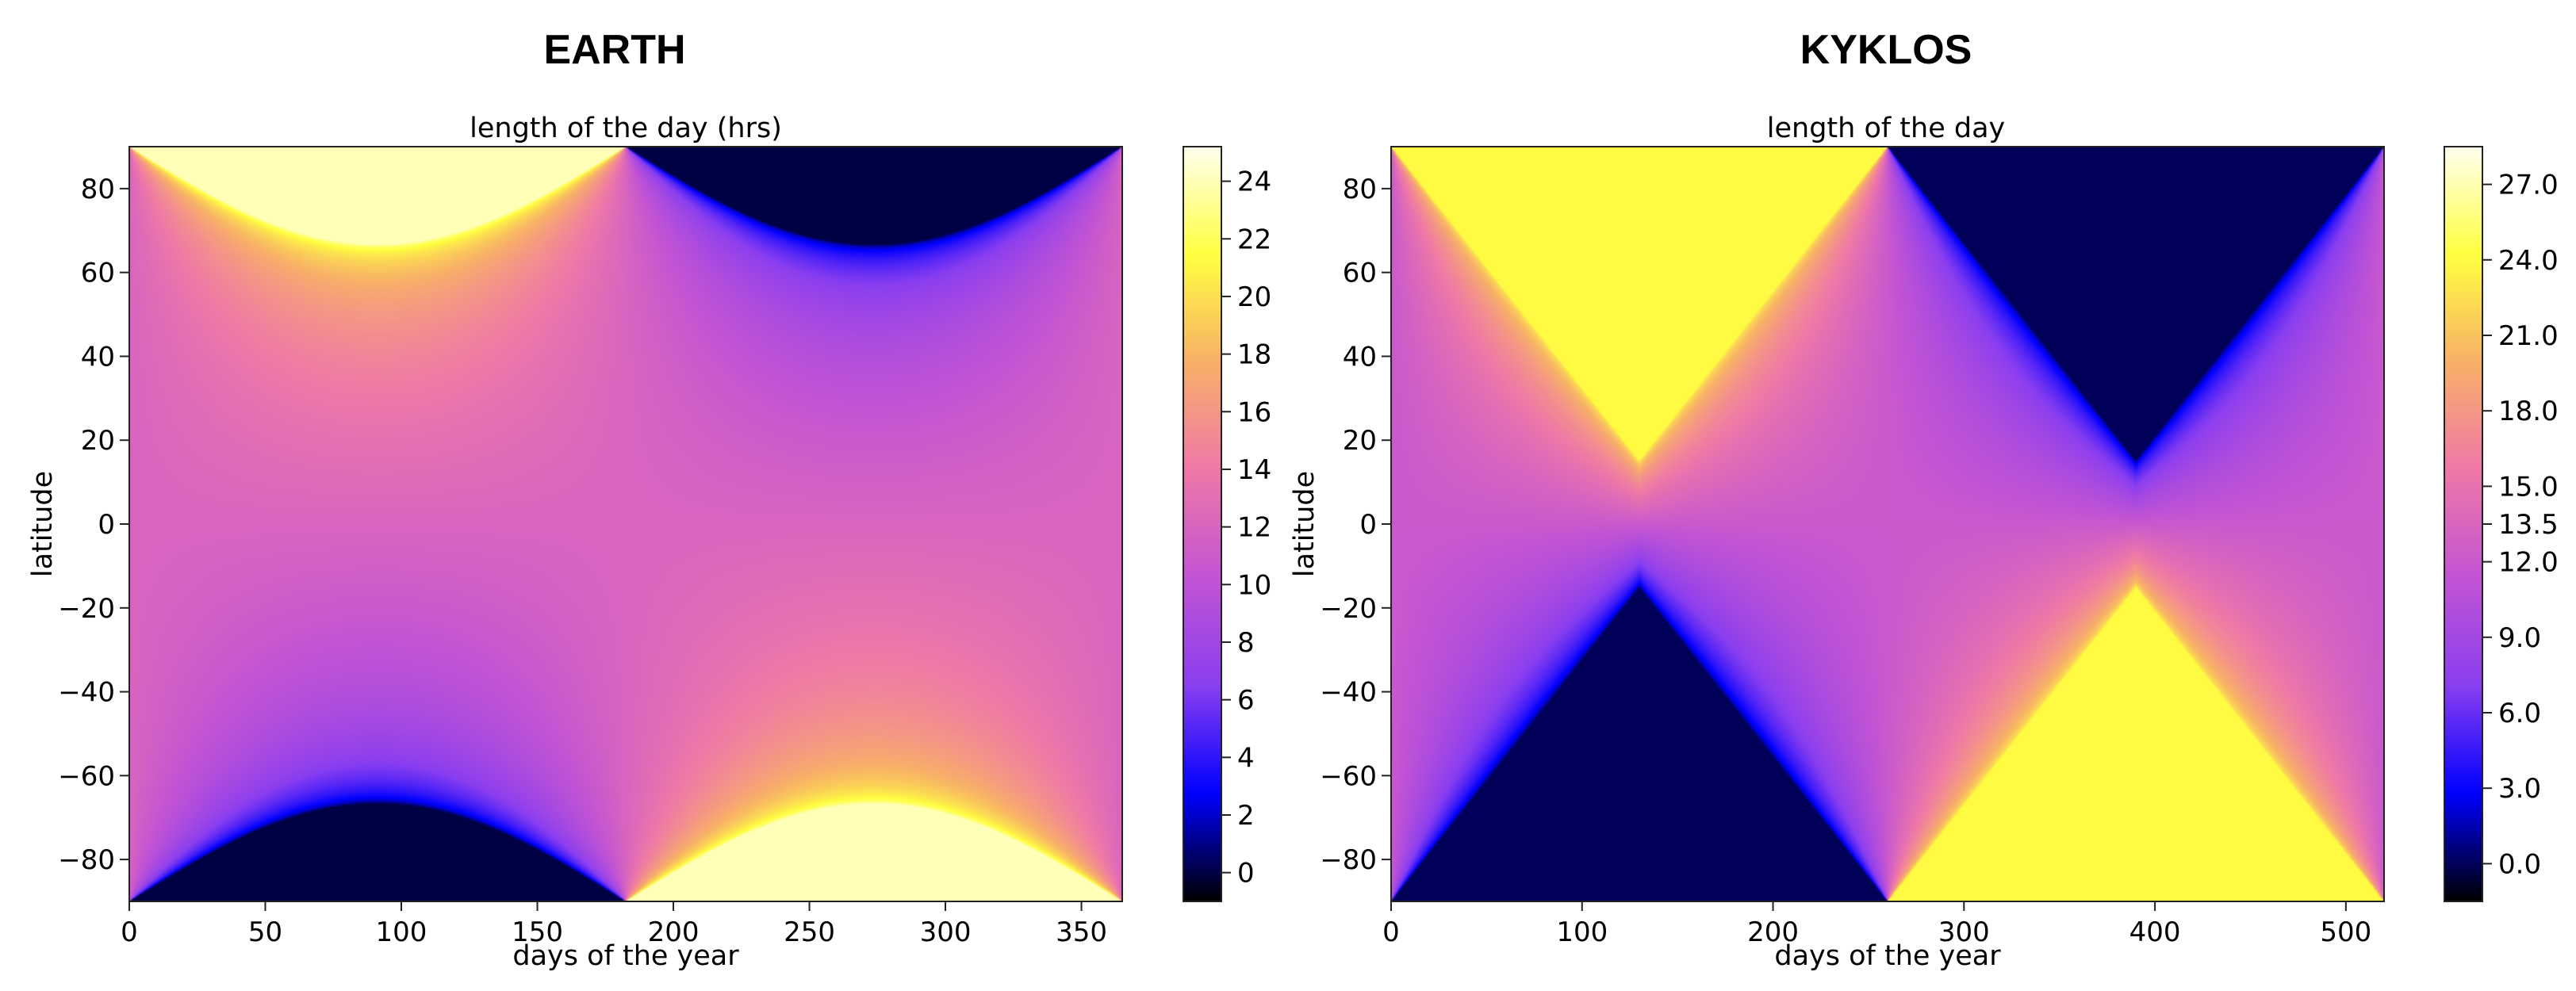  I want to click on x-tick-label: 50, so click(265, 932).